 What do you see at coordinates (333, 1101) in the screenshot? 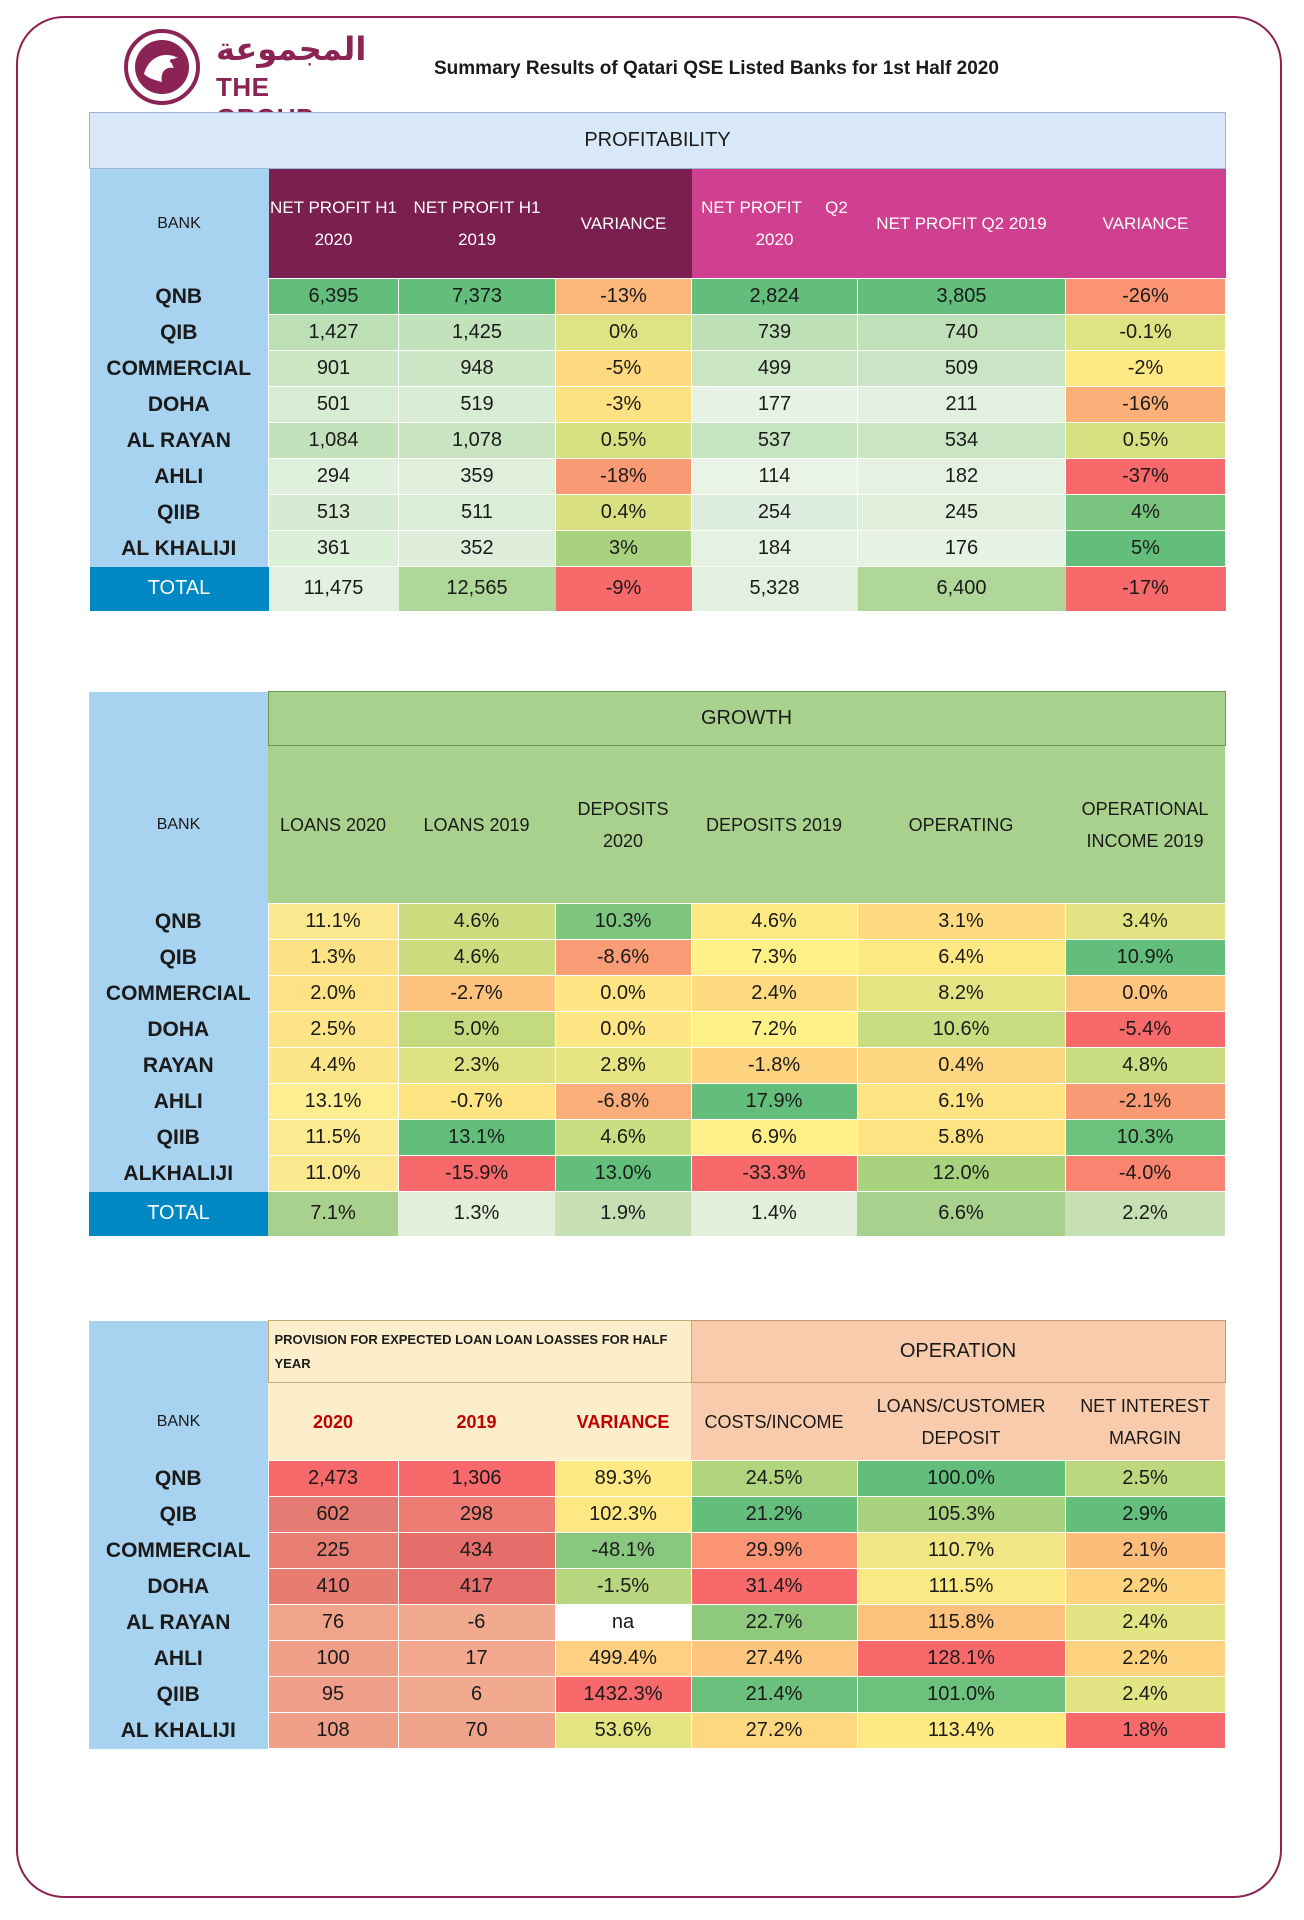
I see `table-cell: 13.1%` at bounding box center [333, 1101].